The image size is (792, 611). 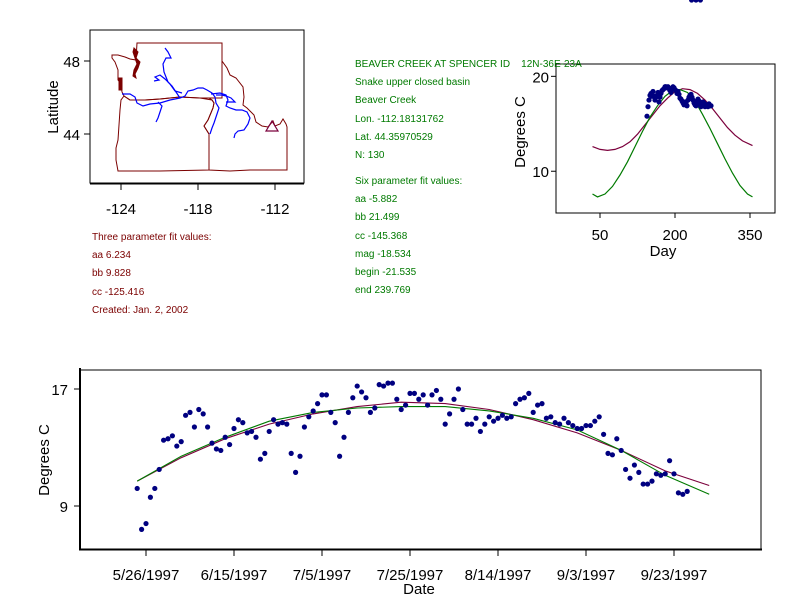 What do you see at coordinates (468, 64) in the screenshot?
I see `station-title: BEAVER CREEK AT SPENCER ID 12N-36E-23A` at bounding box center [468, 64].